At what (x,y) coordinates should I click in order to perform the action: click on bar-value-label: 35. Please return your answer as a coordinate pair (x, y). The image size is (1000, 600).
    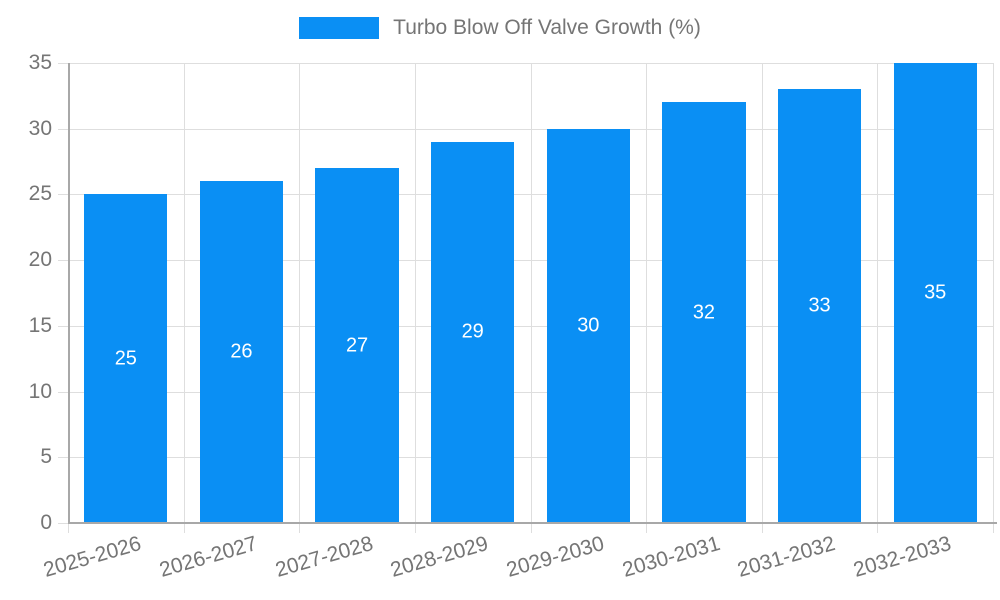
    Looking at the image, I should click on (935, 292).